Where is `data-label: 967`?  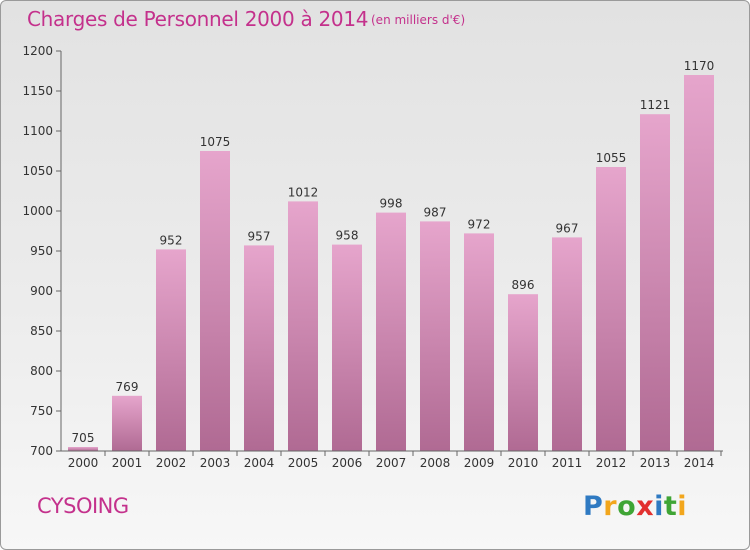 data-label: 967 is located at coordinates (567, 228).